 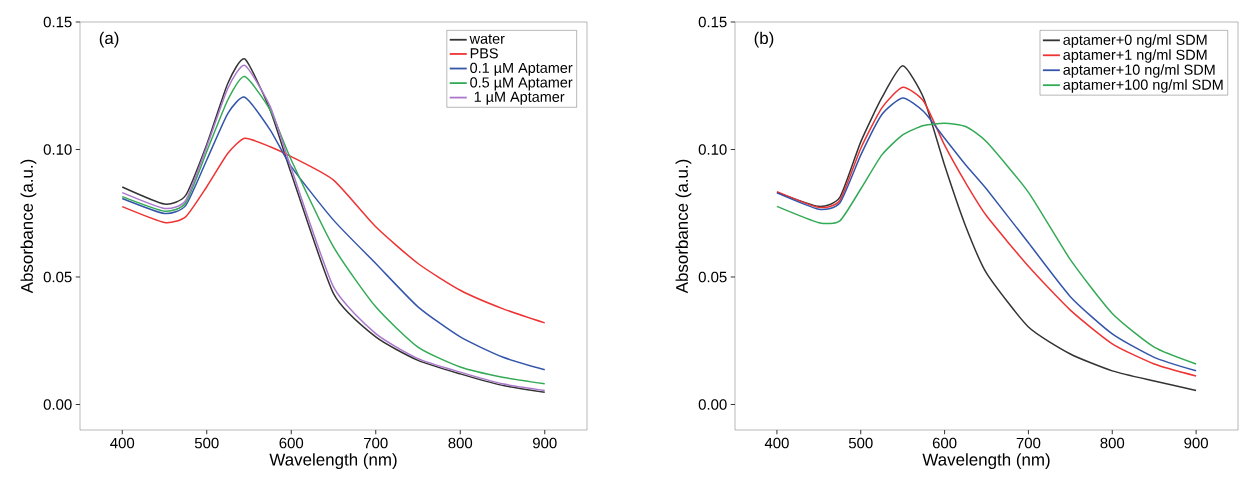 What do you see at coordinates (333, 230) in the screenshot?
I see `line-series` at bounding box center [333, 230].